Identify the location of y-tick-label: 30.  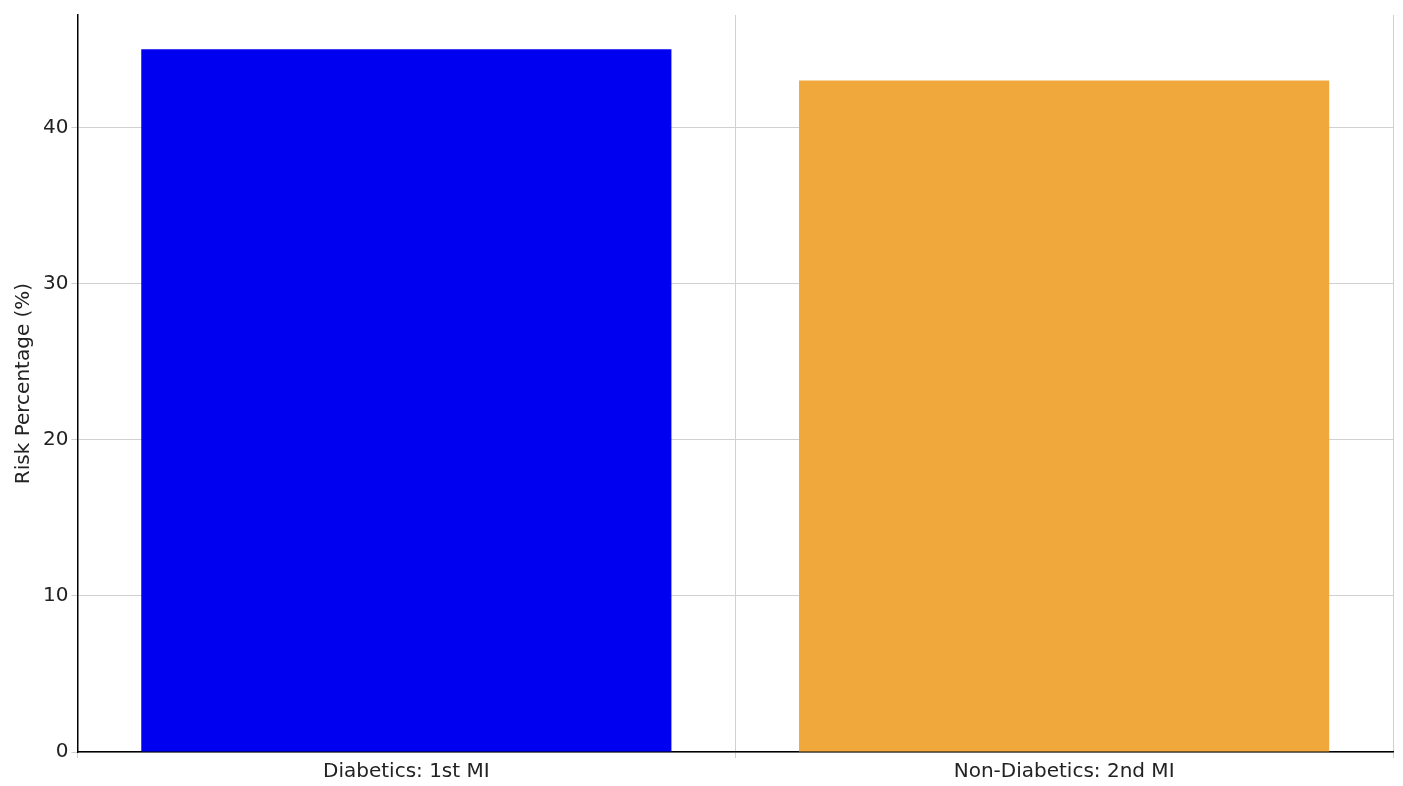
(56, 281).